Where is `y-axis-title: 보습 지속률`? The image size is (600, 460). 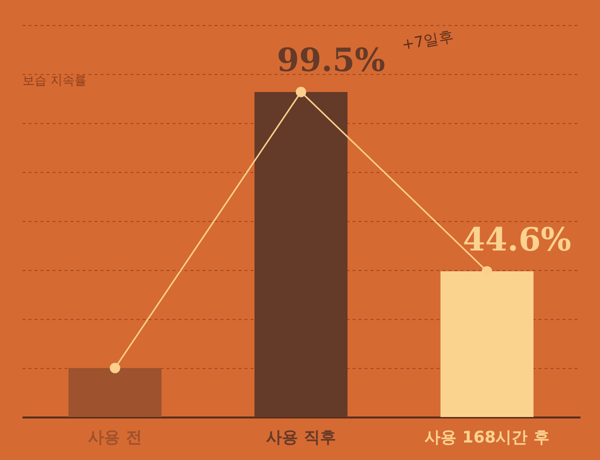
y-axis-title: 보습 지속률 is located at coordinates (54, 81).